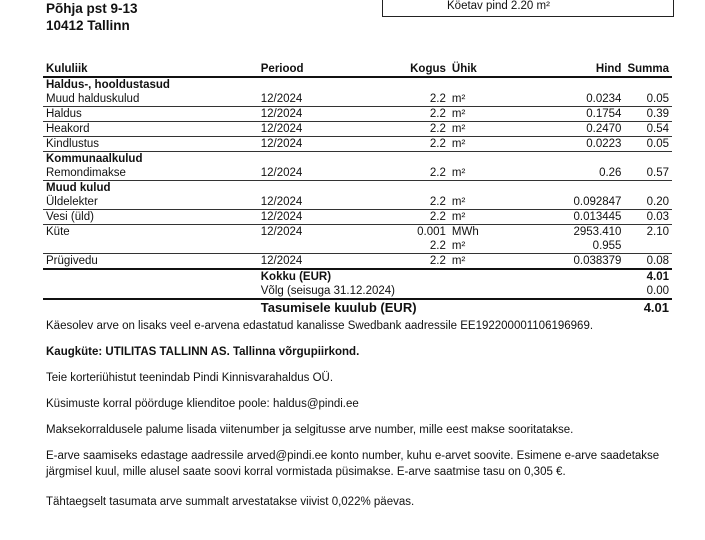  I want to click on col-kululiik: Kululiik, so click(150, 69).